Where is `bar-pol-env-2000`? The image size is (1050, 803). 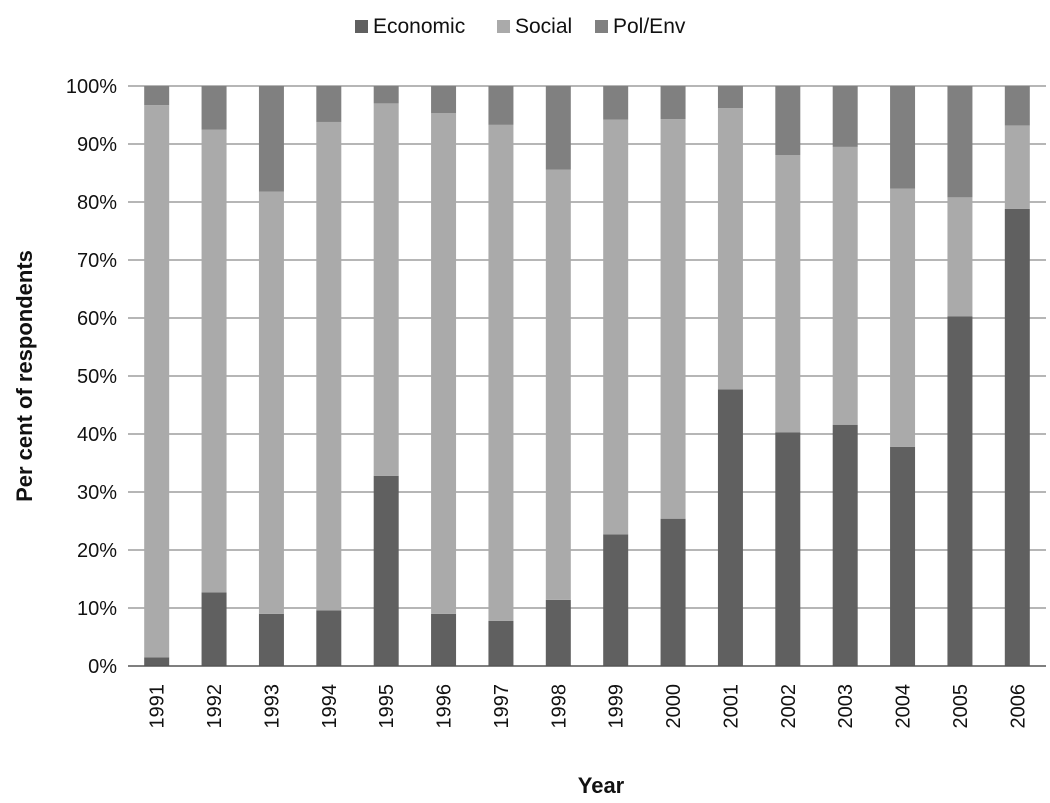
bar-pol-env-2000 is located at coordinates (673, 103).